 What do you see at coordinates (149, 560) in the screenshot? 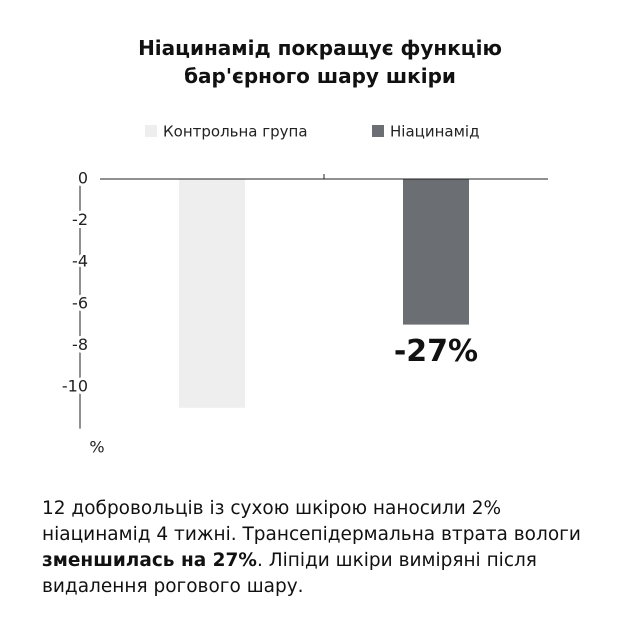
I see `description-bold: зменшилась на 27%` at bounding box center [149, 560].